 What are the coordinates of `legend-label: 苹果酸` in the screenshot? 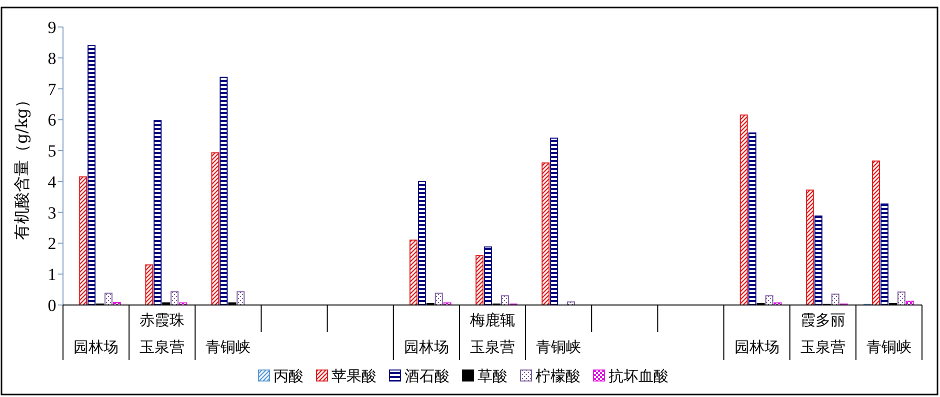 It's located at (354, 376).